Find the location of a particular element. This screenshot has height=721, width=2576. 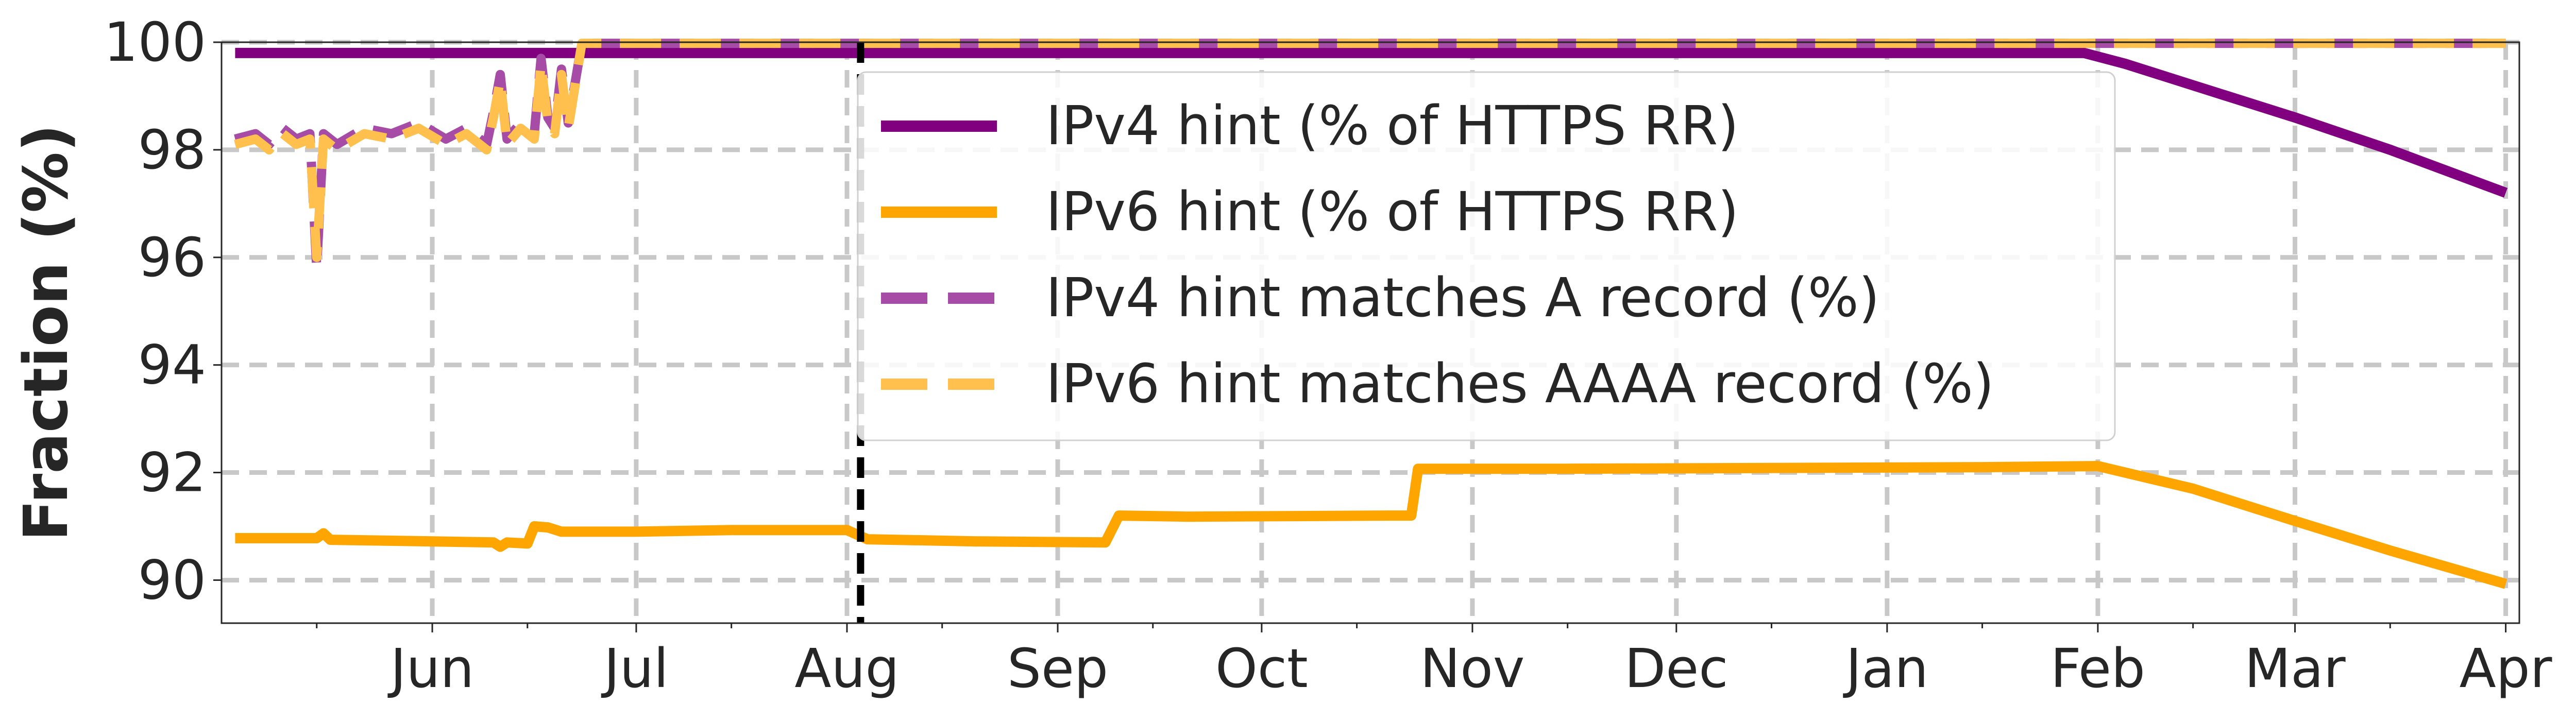

y-axis-title: Fraction (%) is located at coordinates (45, 332).